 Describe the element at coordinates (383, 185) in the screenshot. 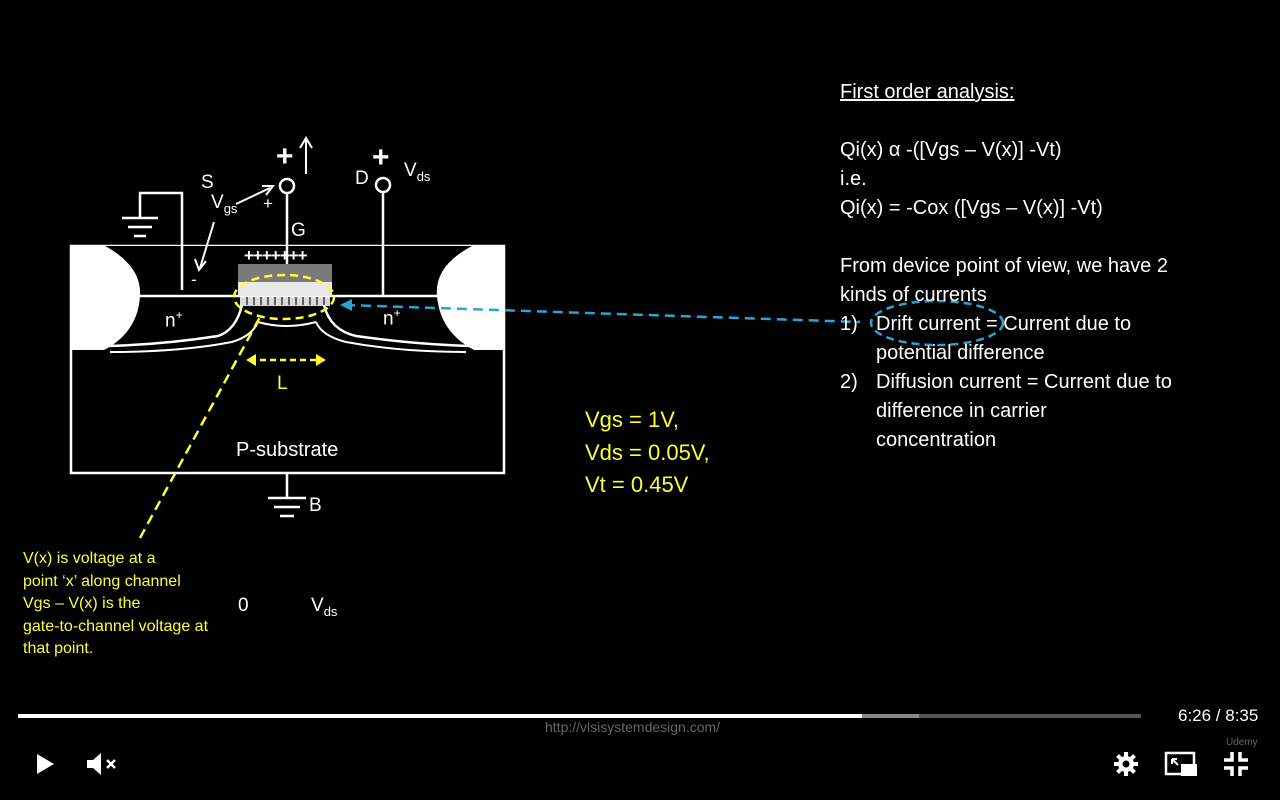

I see `drain-terminal` at that location.